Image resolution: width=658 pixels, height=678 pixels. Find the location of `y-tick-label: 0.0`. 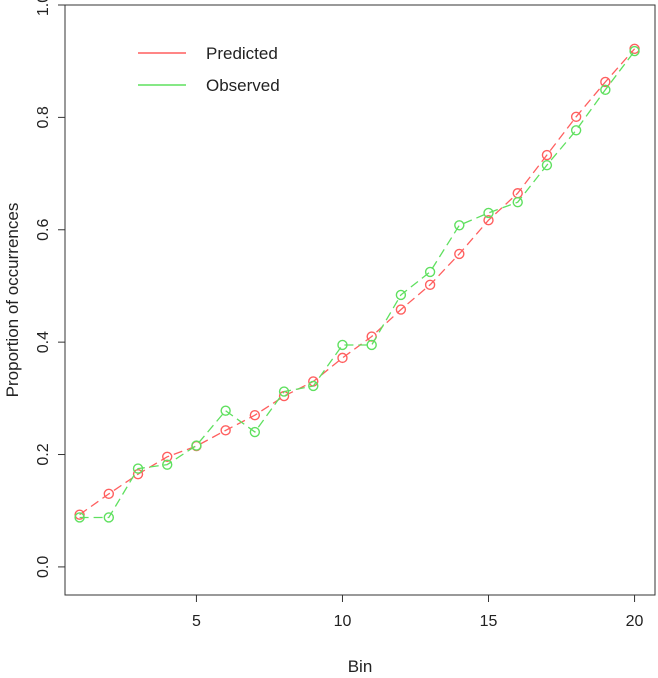

y-tick-label: 0.0 is located at coordinates (43, 567).